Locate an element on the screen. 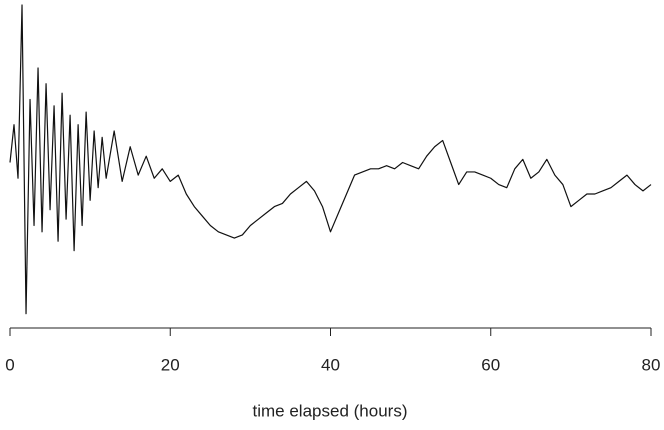 The width and height of the screenshot is (664, 430). x-tick-label: 40 is located at coordinates (330, 364).